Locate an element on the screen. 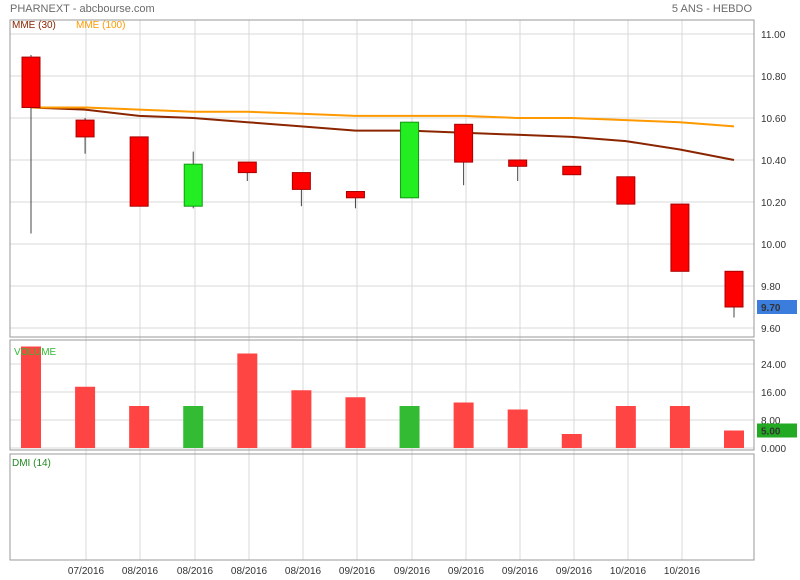 This screenshot has width=800, height=580. price-tick-label: 10.20 is located at coordinates (773, 203).